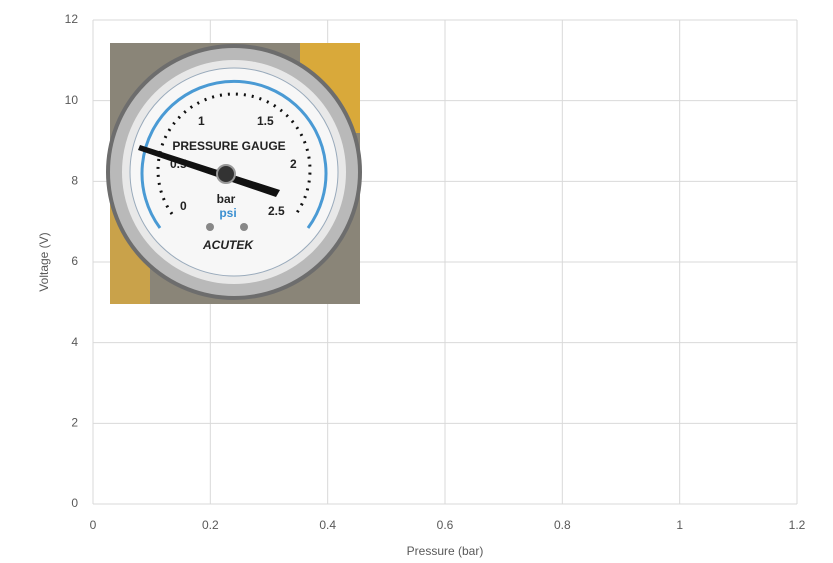 Image resolution: width=833 pixels, height=563 pixels. Describe the element at coordinates (74, 261) in the screenshot. I see `y-tick-label: 6` at that location.